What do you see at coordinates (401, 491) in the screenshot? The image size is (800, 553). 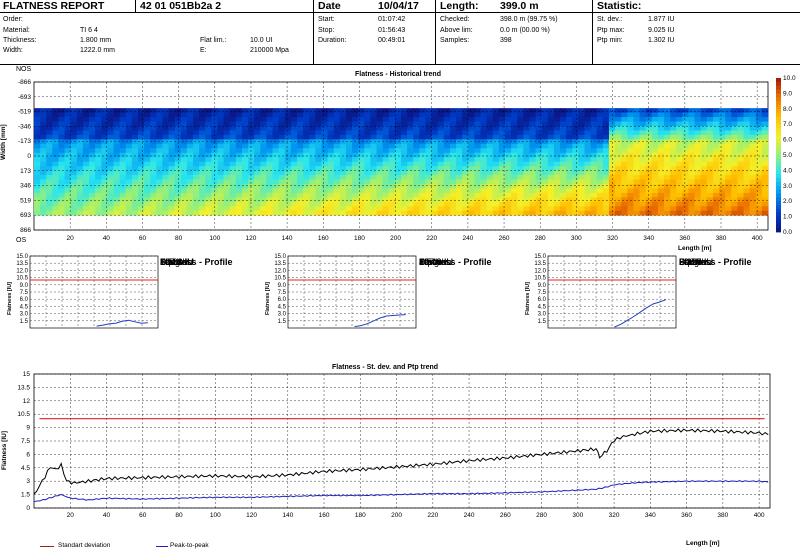 I see `stdev-line` at bounding box center [401, 491].